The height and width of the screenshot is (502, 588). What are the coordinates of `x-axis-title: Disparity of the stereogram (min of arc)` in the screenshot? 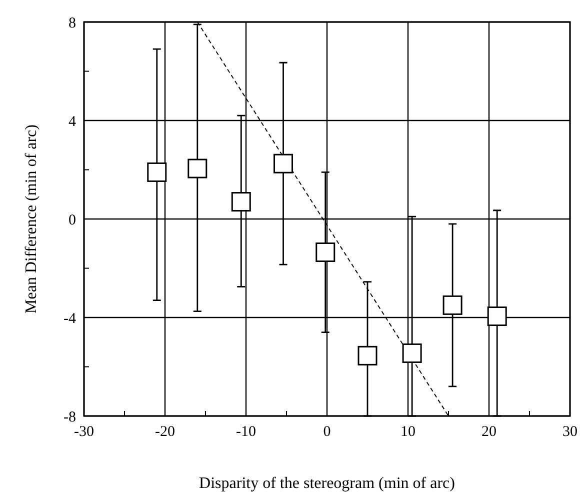 It's located at (327, 483).